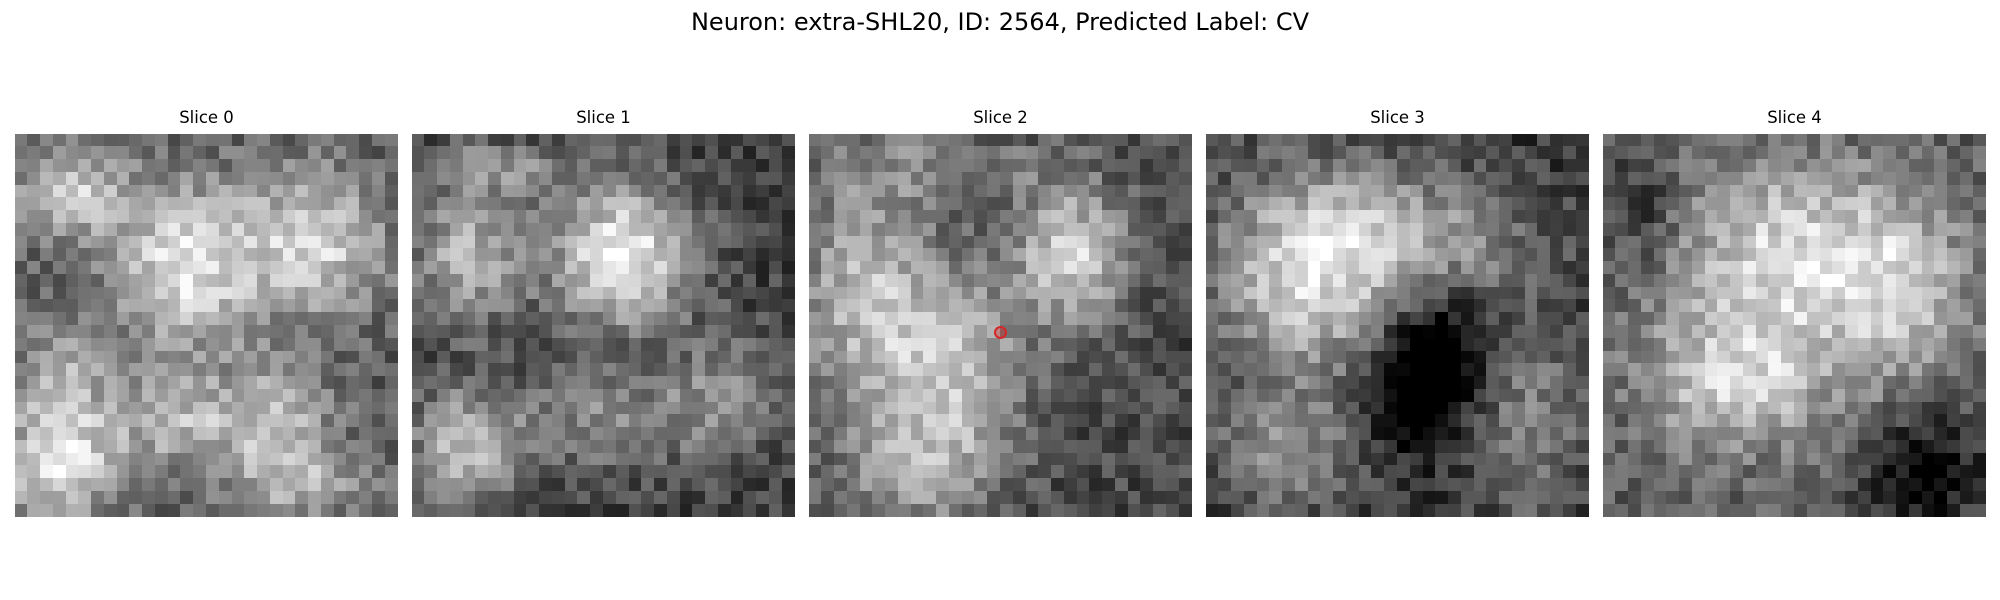 The width and height of the screenshot is (2000, 600). I want to click on slice-title: Slice 2, so click(1000, 117).